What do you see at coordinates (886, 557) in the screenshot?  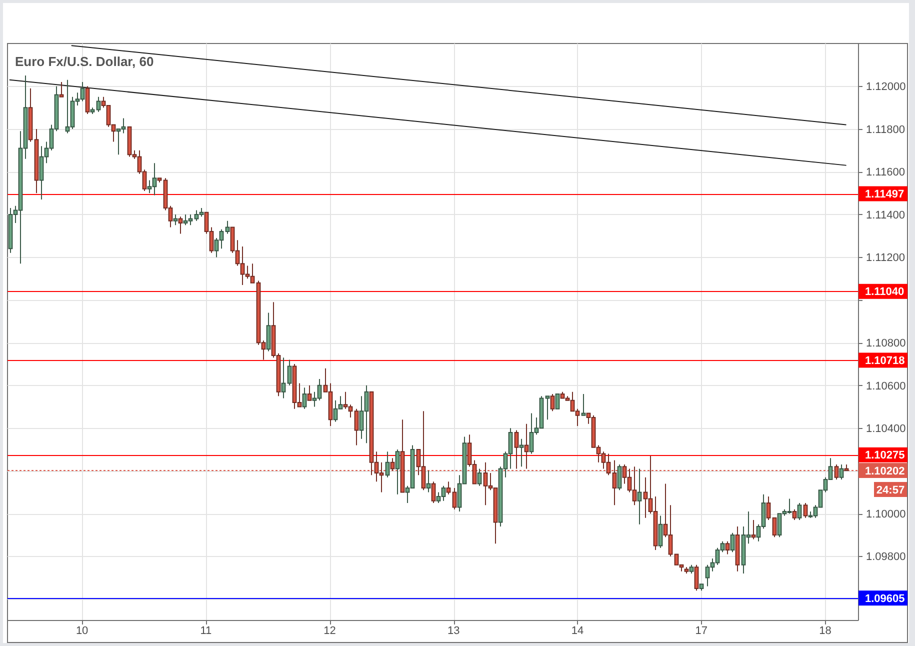 I see `y-tick-label: 1.09800` at bounding box center [886, 557].